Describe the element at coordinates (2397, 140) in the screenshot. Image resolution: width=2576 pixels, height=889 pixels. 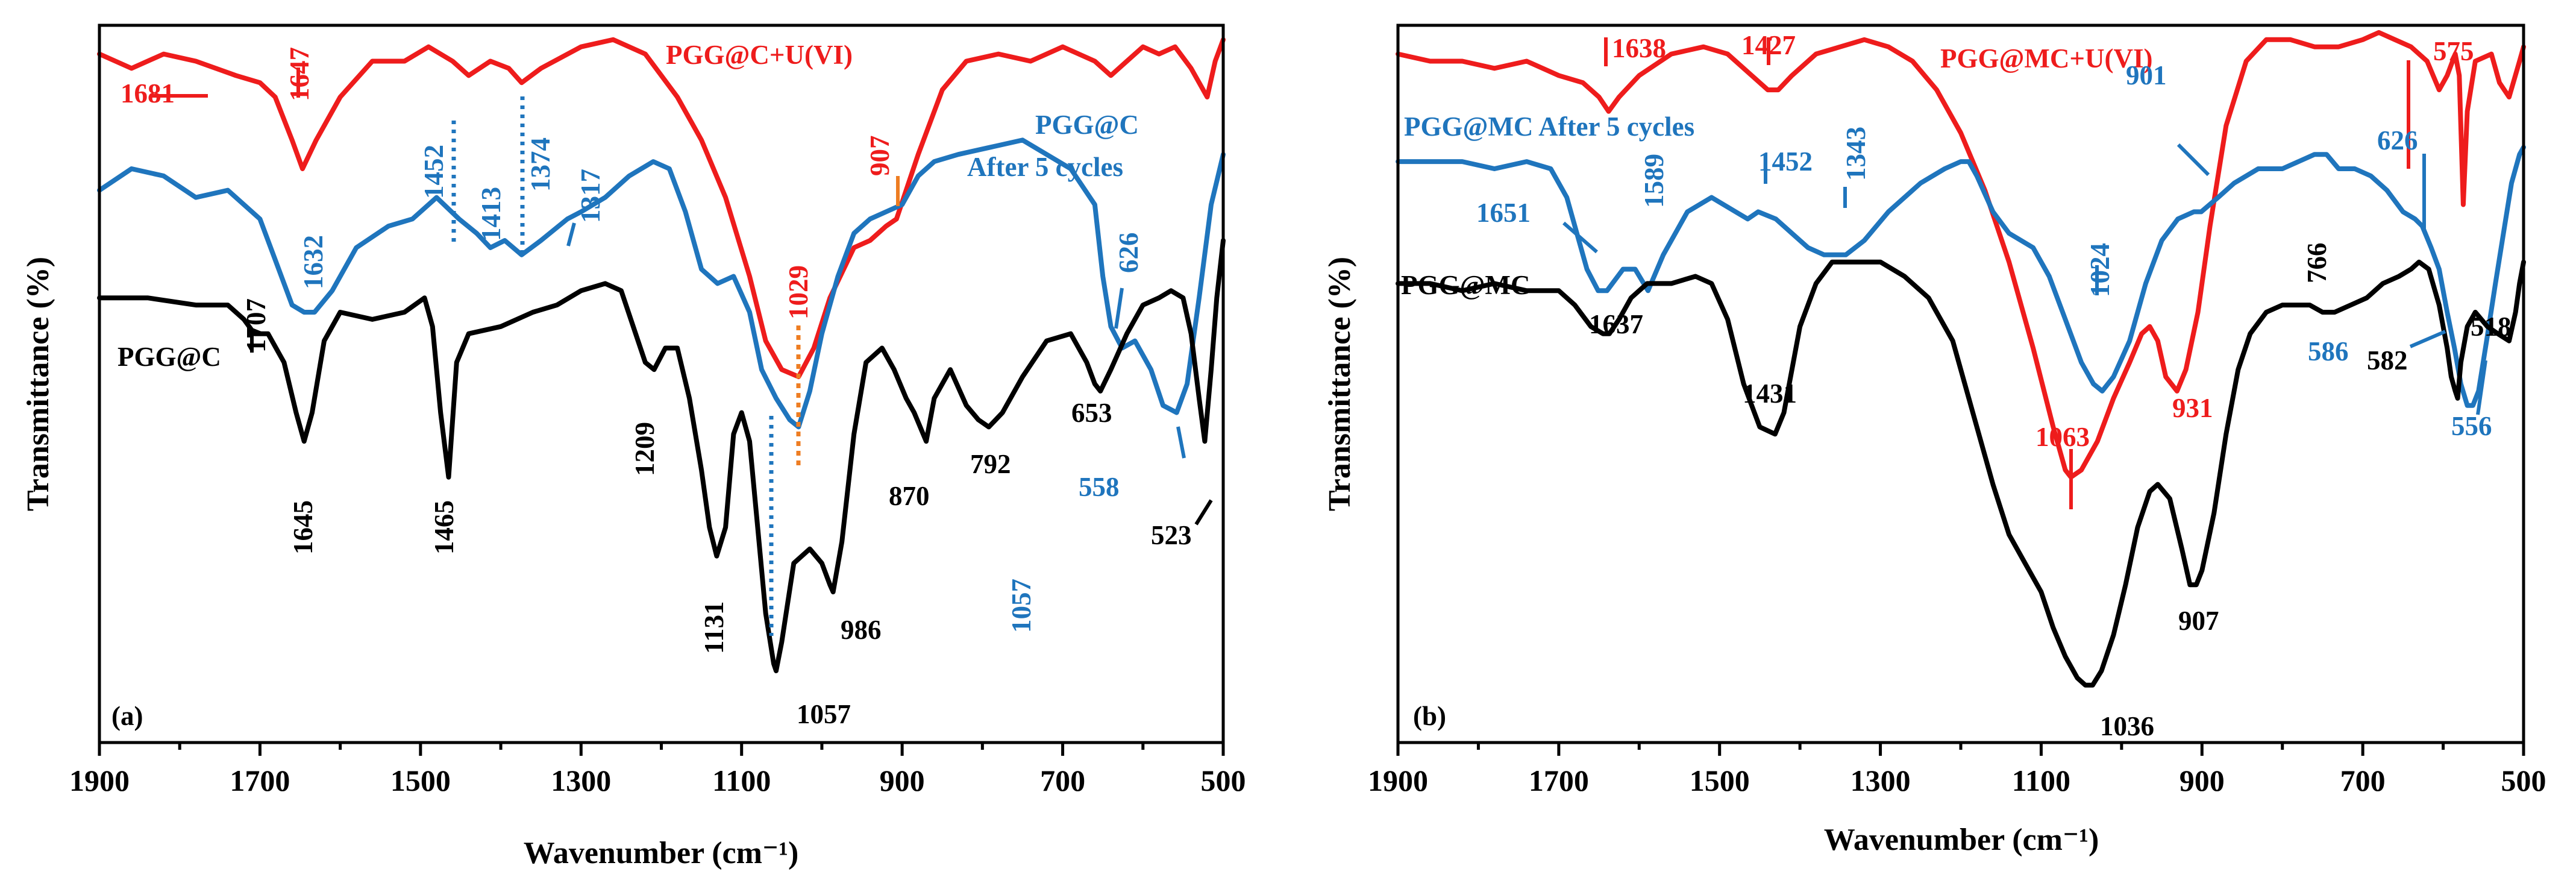
I see `label-626b: 626` at that location.